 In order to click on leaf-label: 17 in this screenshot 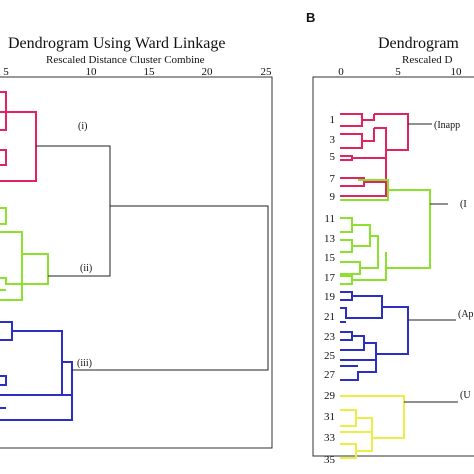, I will do `click(330, 278)`.